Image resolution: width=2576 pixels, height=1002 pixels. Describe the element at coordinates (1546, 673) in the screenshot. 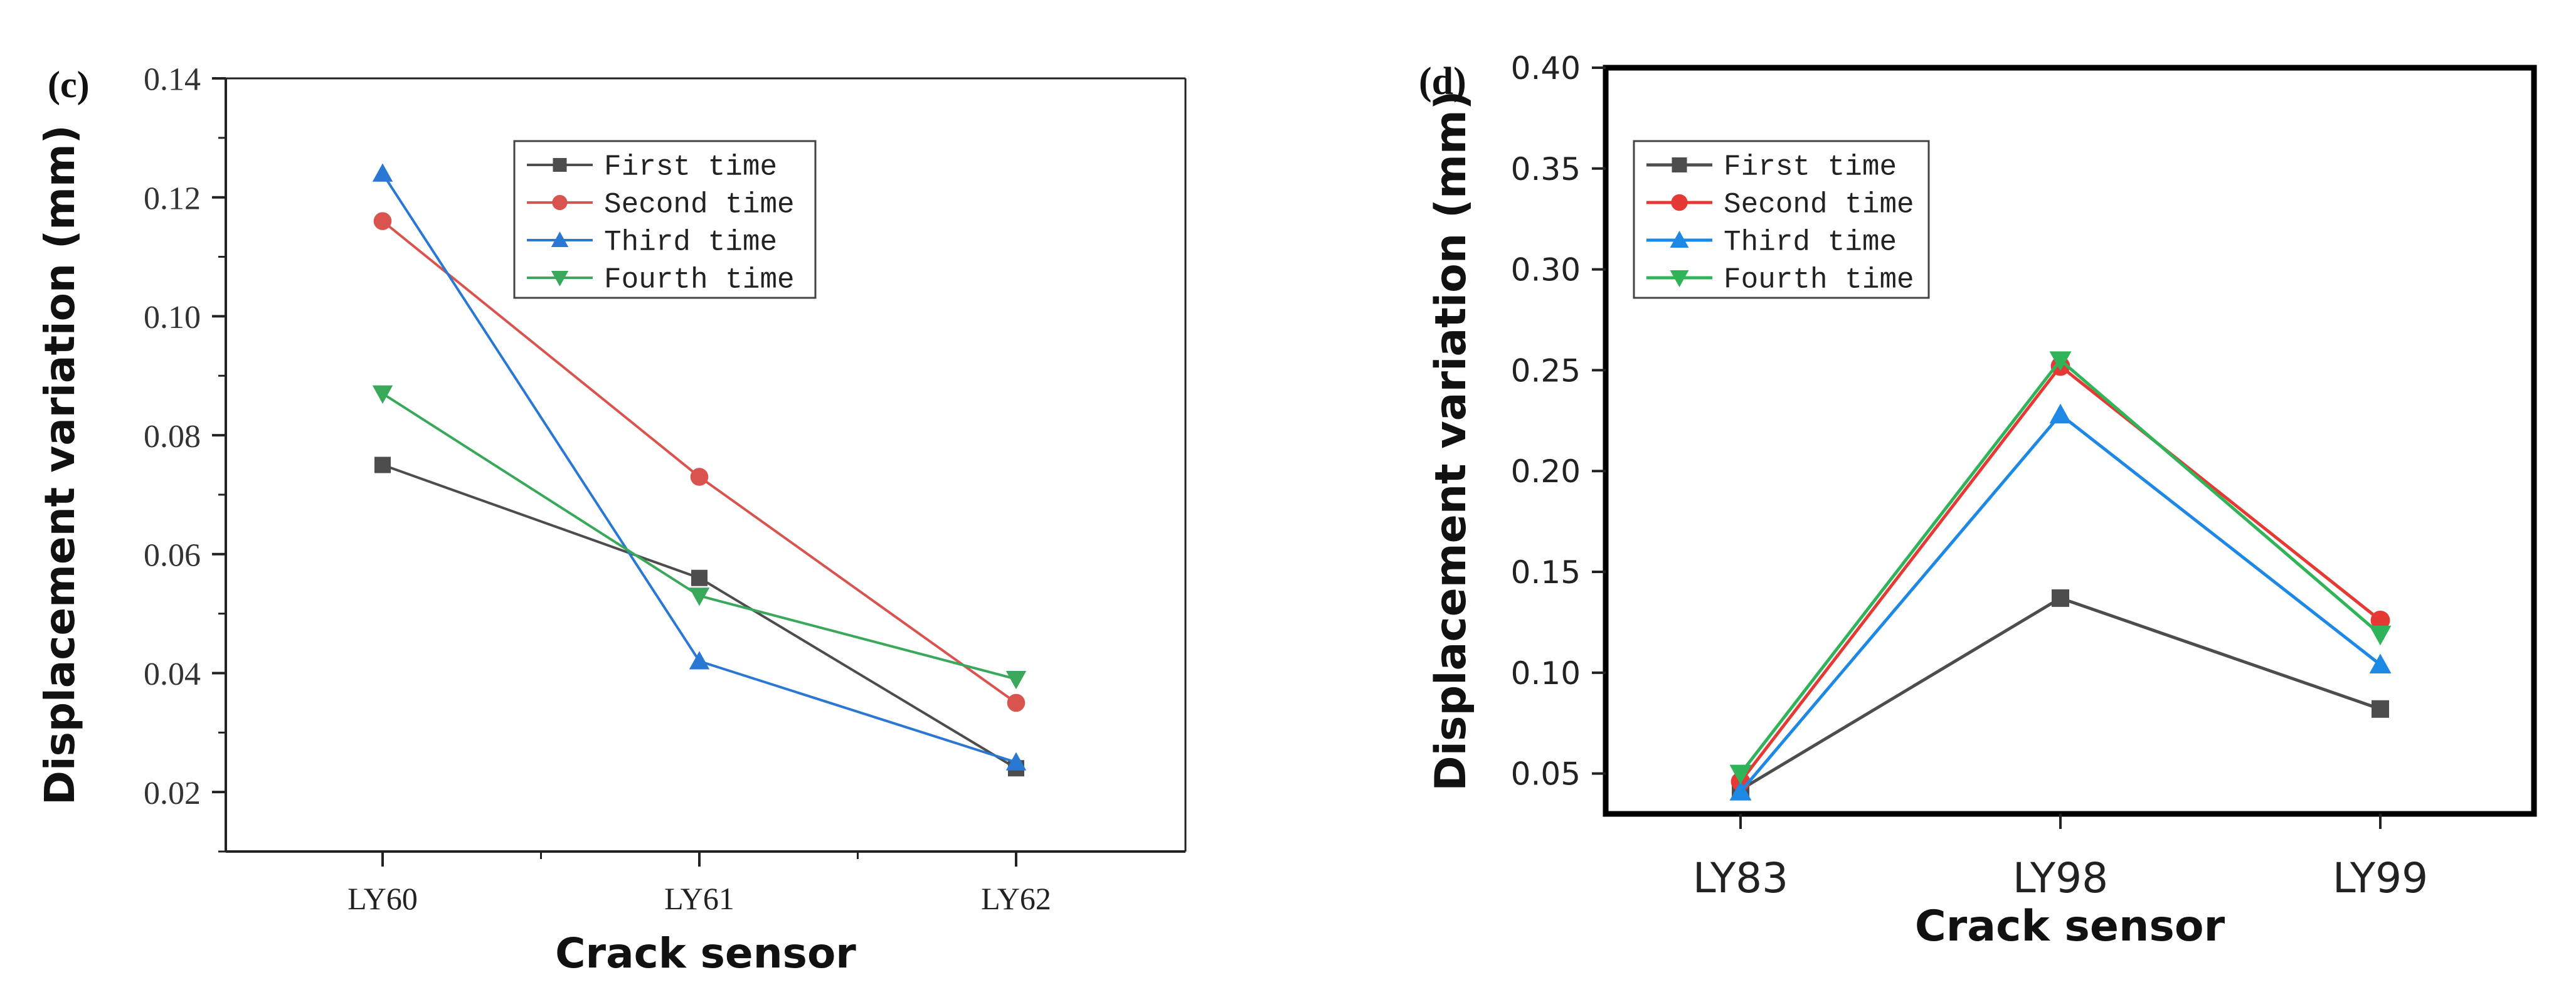

I see `chart-d-y-tick-label: 0.10` at that location.